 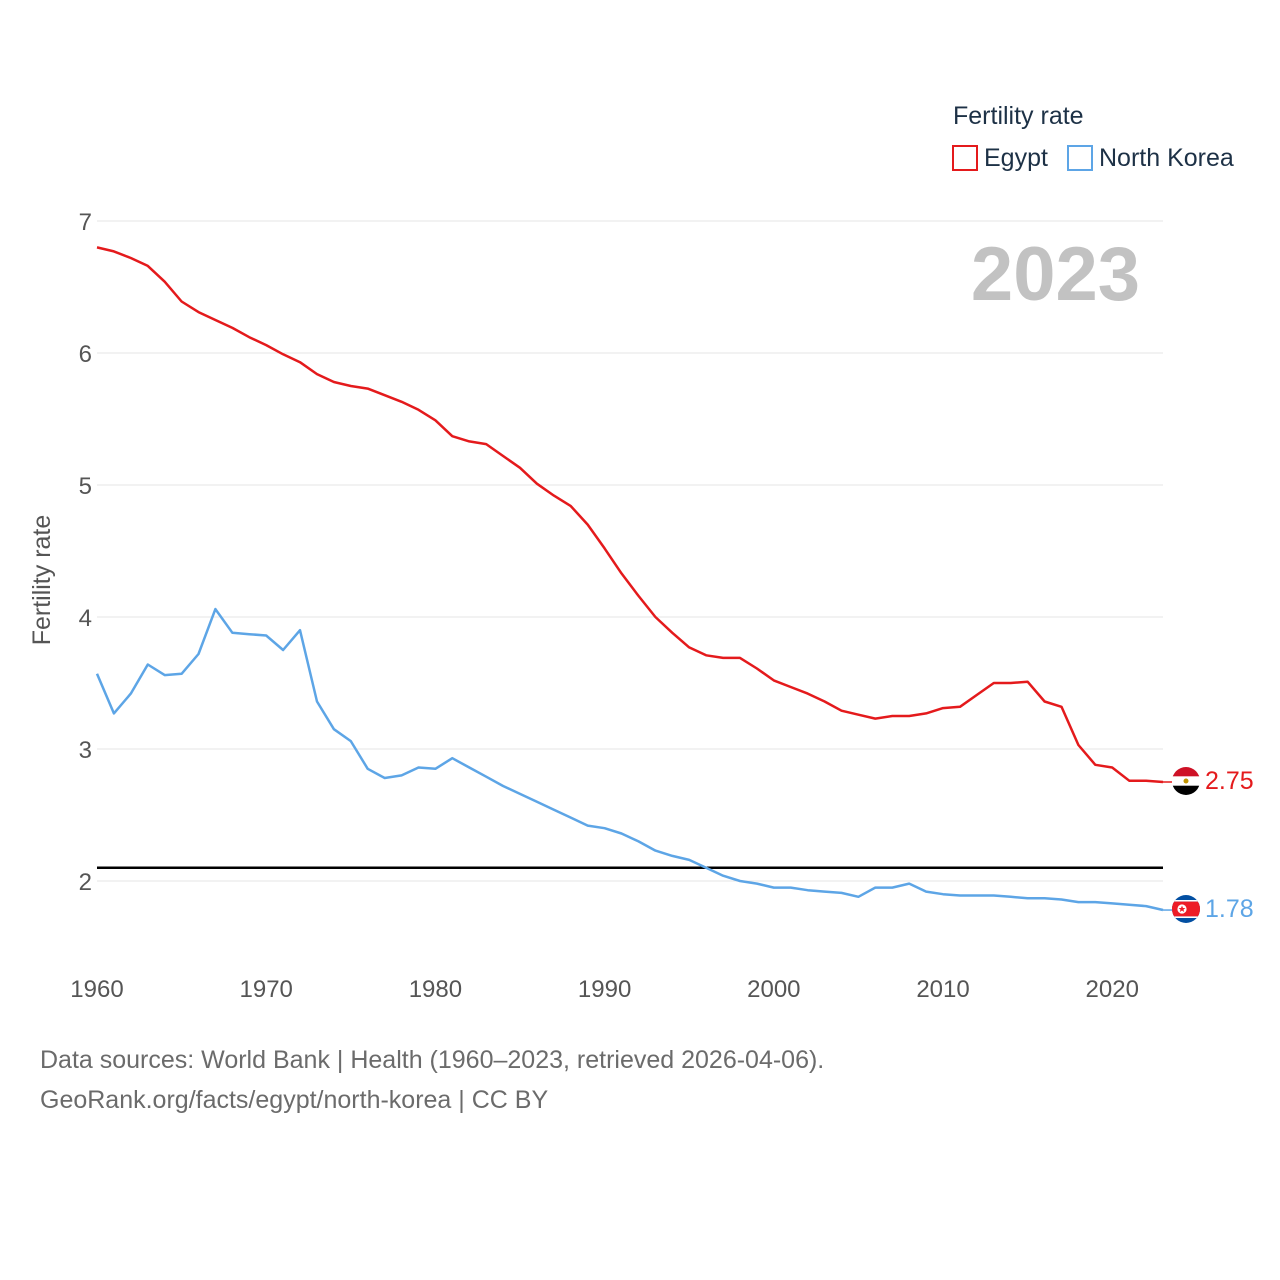 I want to click on legend-swatch-north-korea, so click(x=1080, y=158).